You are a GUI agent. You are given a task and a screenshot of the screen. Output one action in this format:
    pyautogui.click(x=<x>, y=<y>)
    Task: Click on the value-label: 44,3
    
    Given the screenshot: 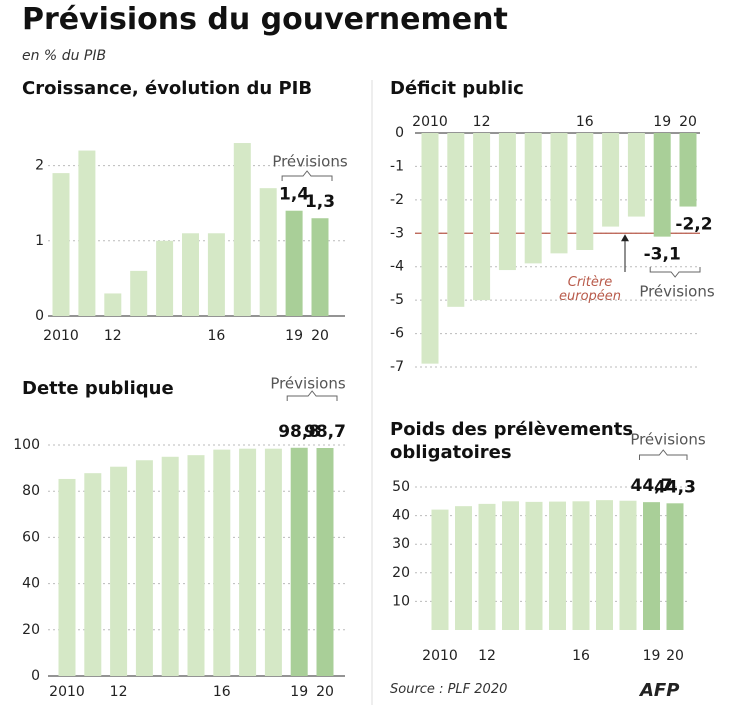 What is the action you would take?
    pyautogui.click(x=675, y=487)
    